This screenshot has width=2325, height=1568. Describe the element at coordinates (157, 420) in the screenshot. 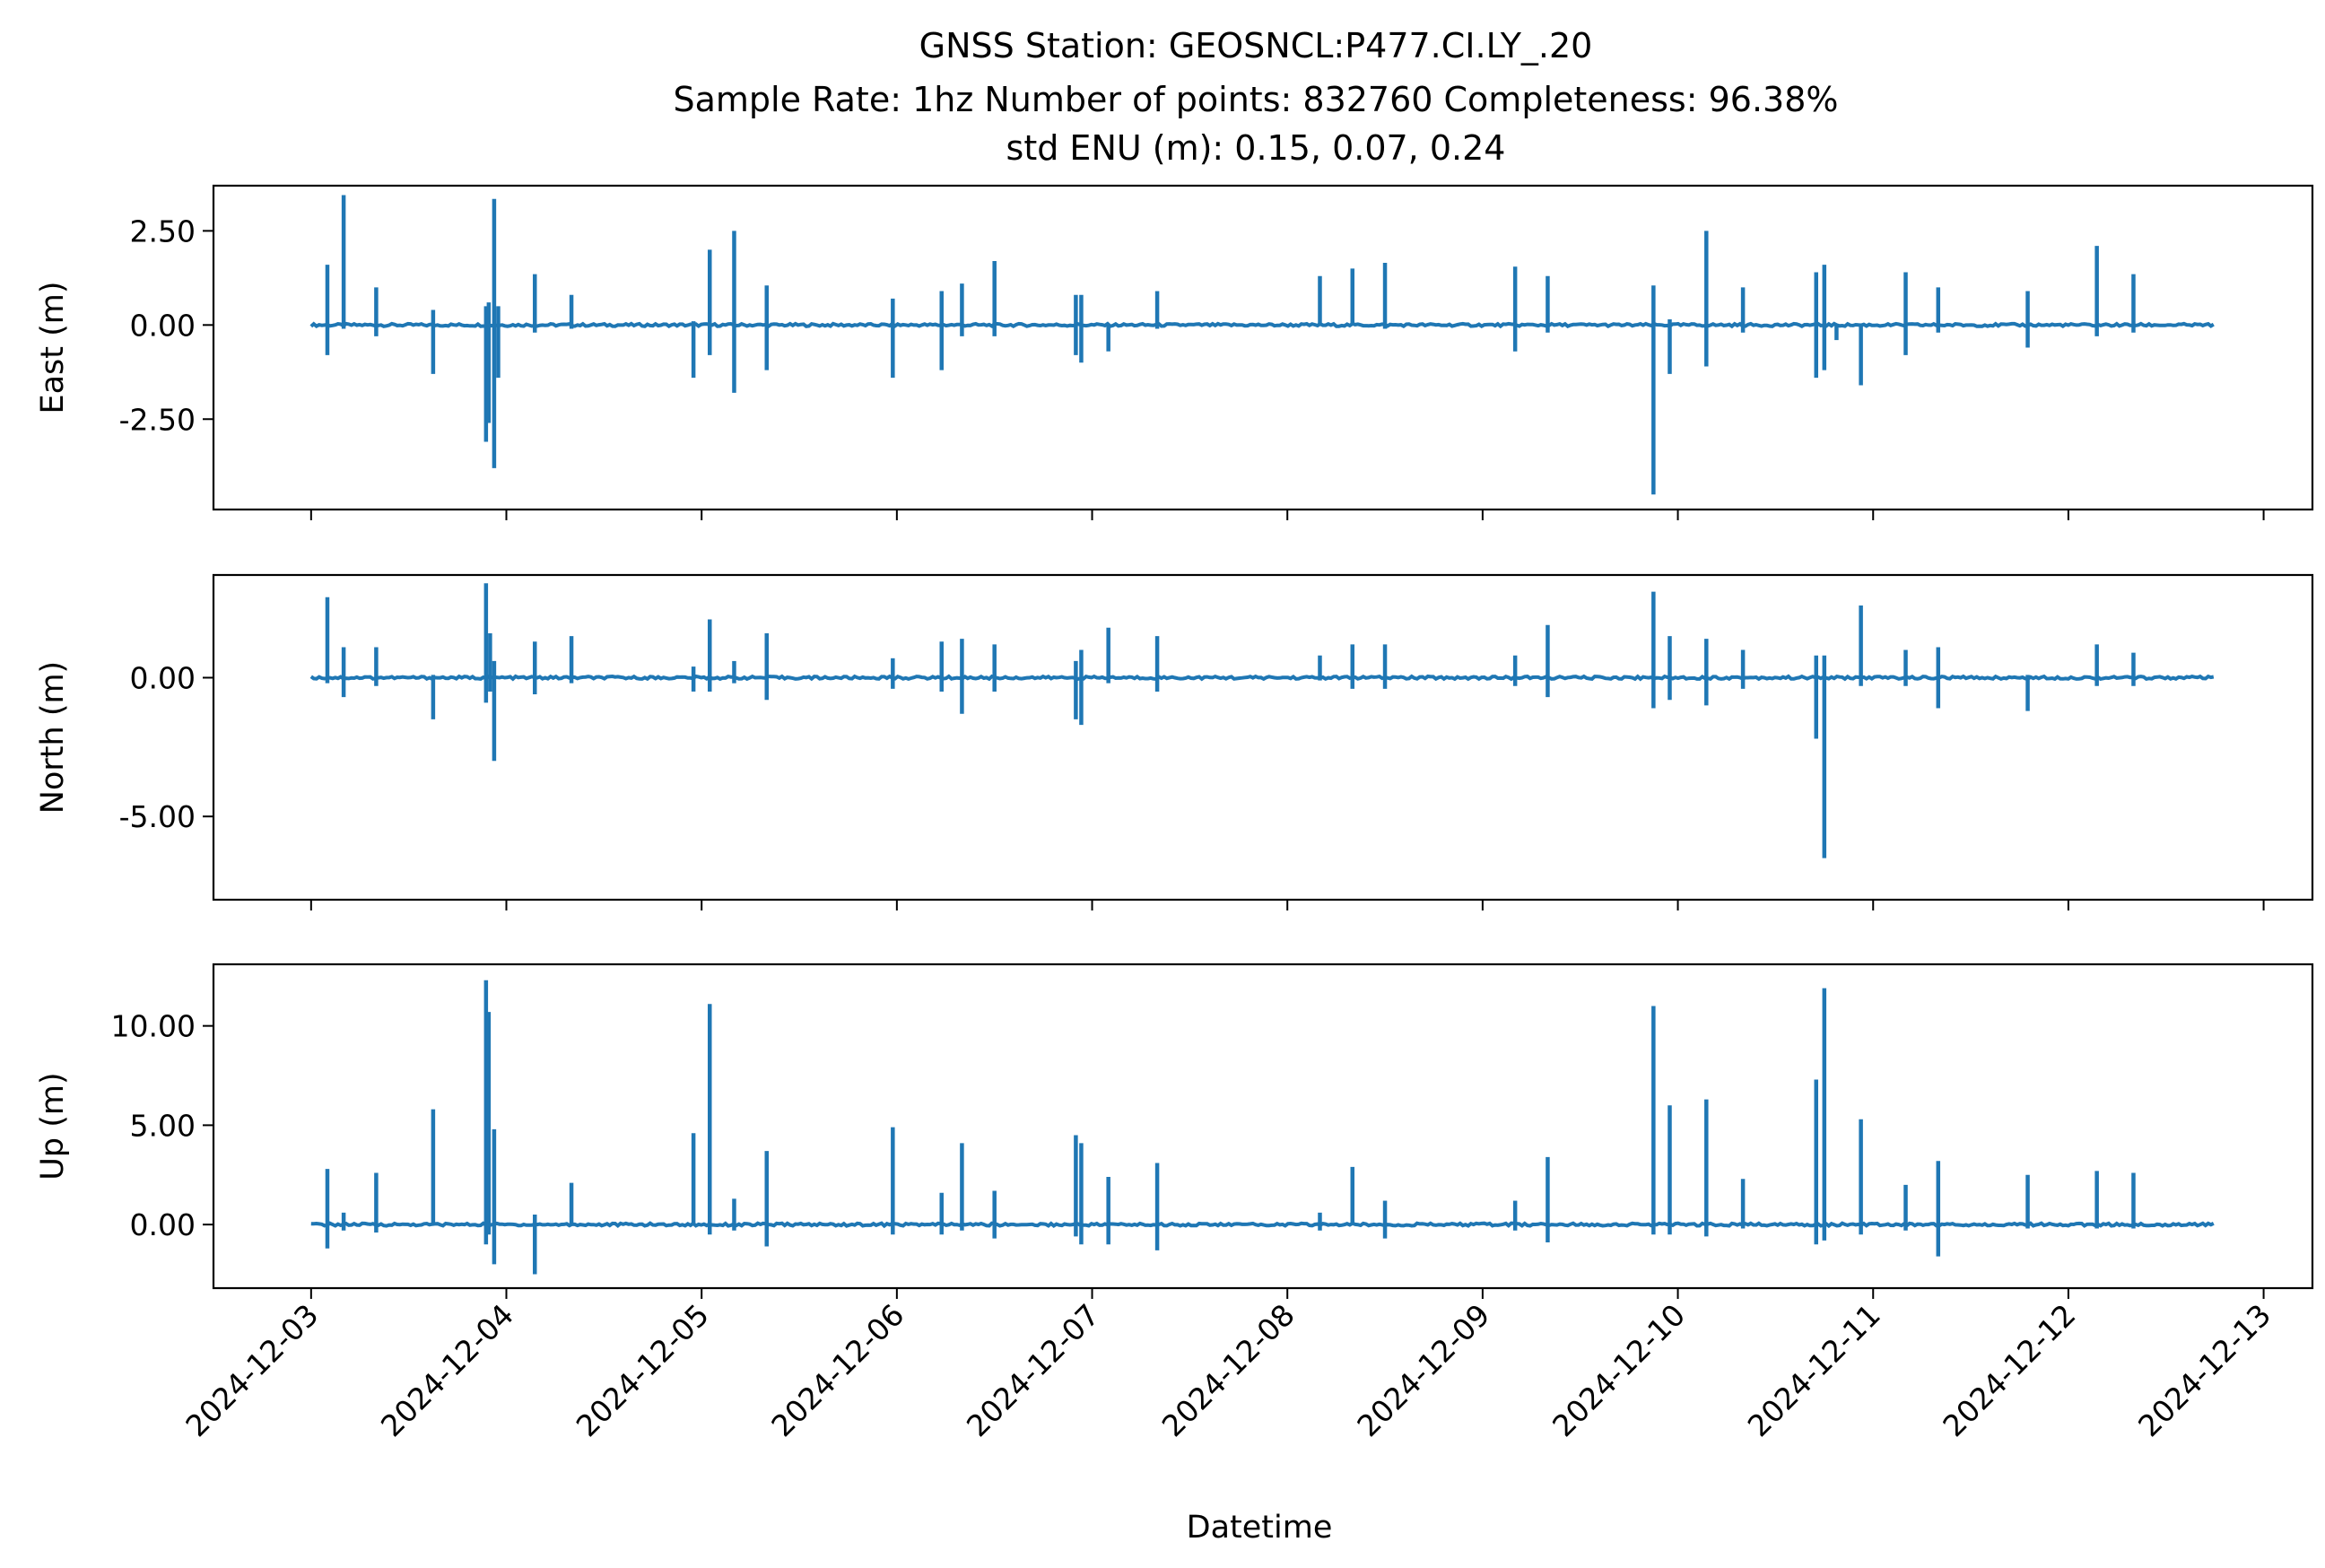

I see `y-tick-label: -2.50` at that location.